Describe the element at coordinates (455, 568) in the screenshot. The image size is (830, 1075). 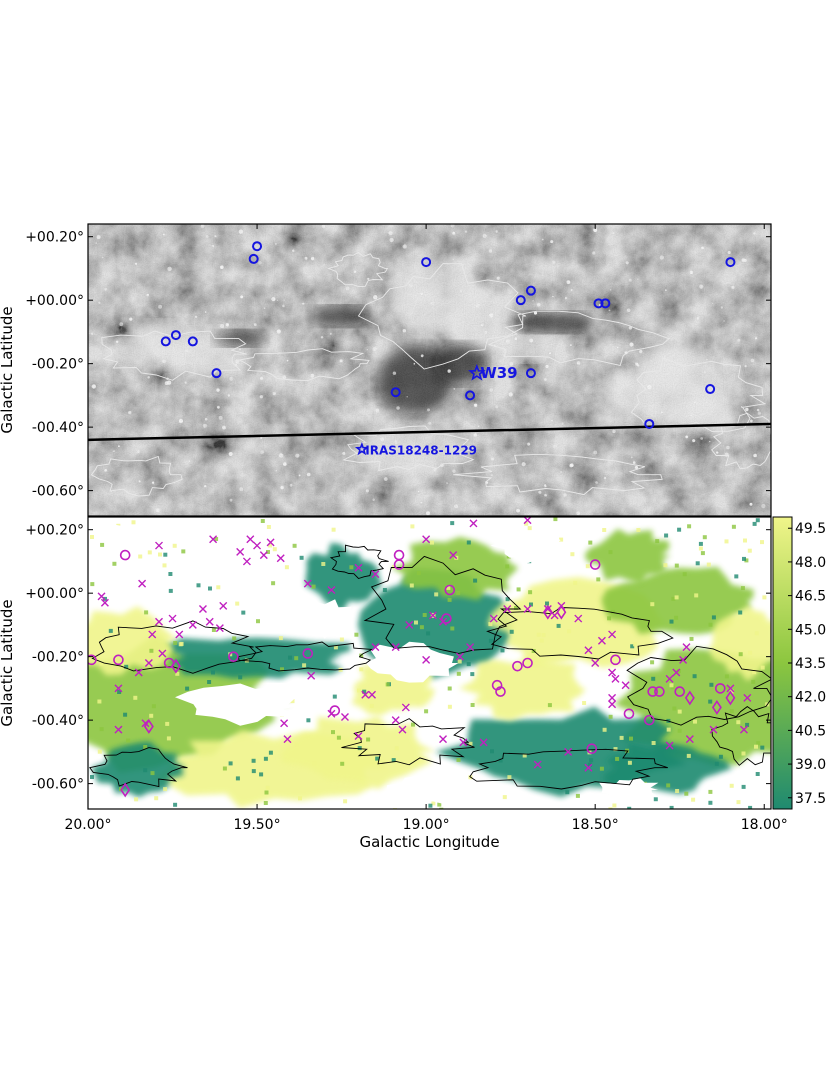
I see `velocity-region` at that location.